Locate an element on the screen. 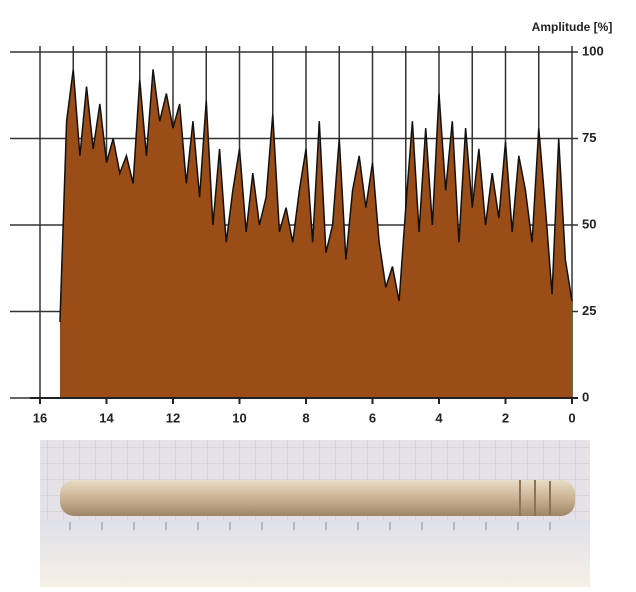 This screenshot has width=636, height=592. core-sample is located at coordinates (317, 498).